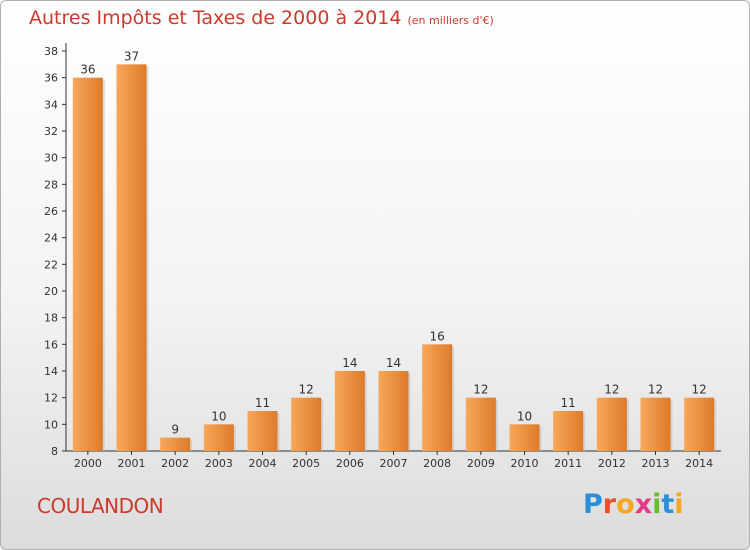 This screenshot has height=550, width=750. Describe the element at coordinates (51, 424) in the screenshot. I see `y-tick-label: 10` at that location.